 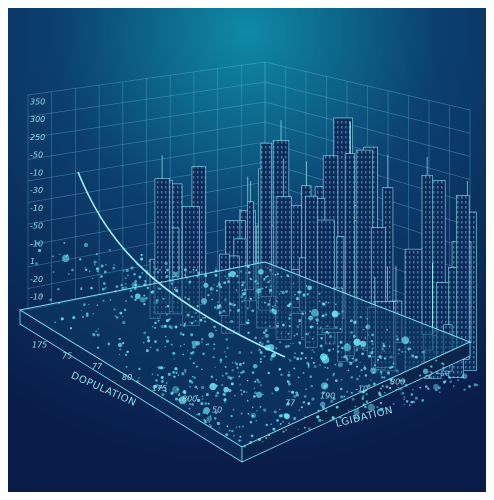 What do you see at coordinates (127, 377) in the screenshot?
I see `x-tick-label: 80` at bounding box center [127, 377].